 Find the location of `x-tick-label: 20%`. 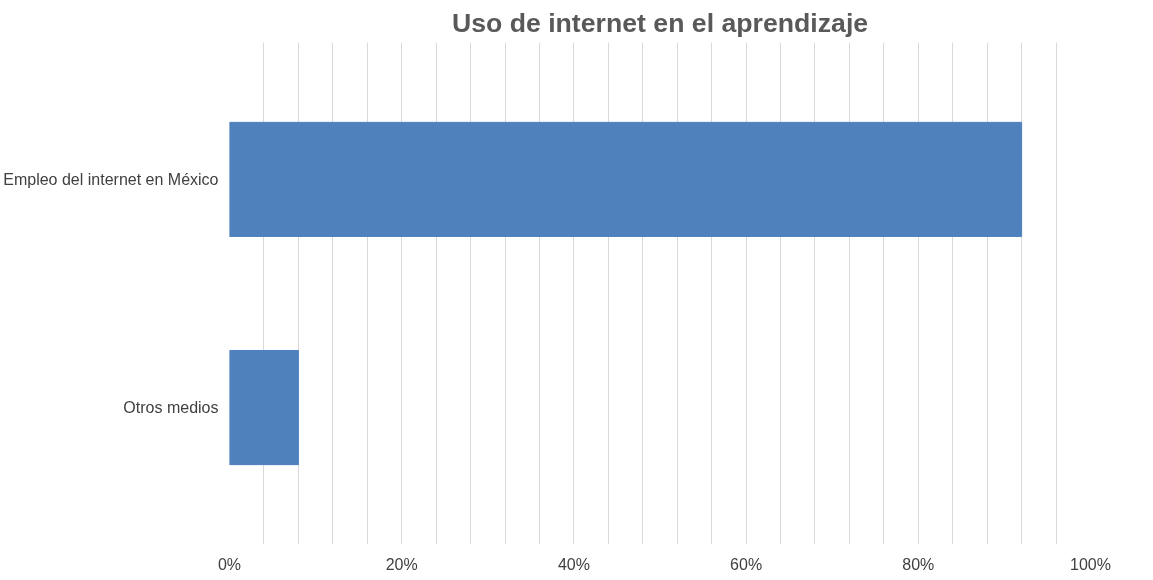

x-tick-label: 20% is located at coordinates (401, 564).